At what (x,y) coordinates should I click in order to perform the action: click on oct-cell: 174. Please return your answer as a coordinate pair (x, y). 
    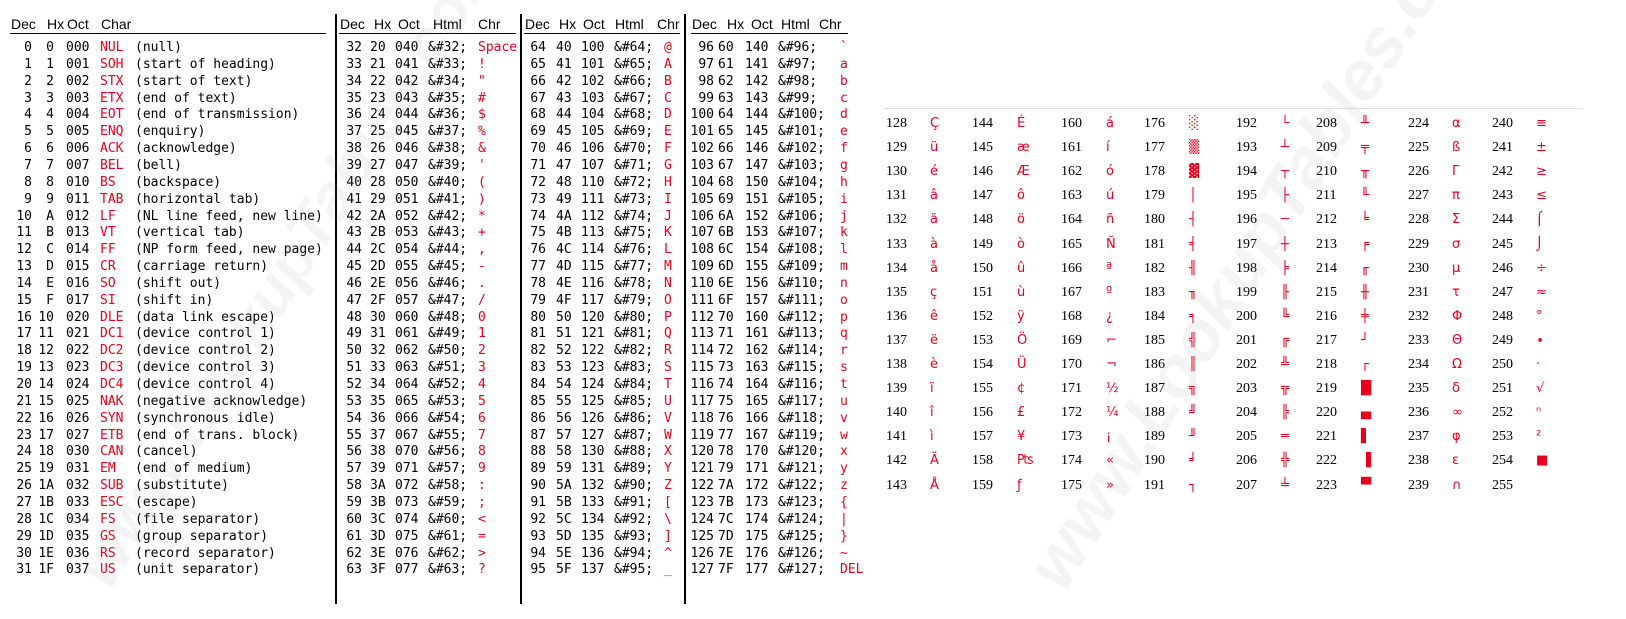
    Looking at the image, I should click on (757, 519).